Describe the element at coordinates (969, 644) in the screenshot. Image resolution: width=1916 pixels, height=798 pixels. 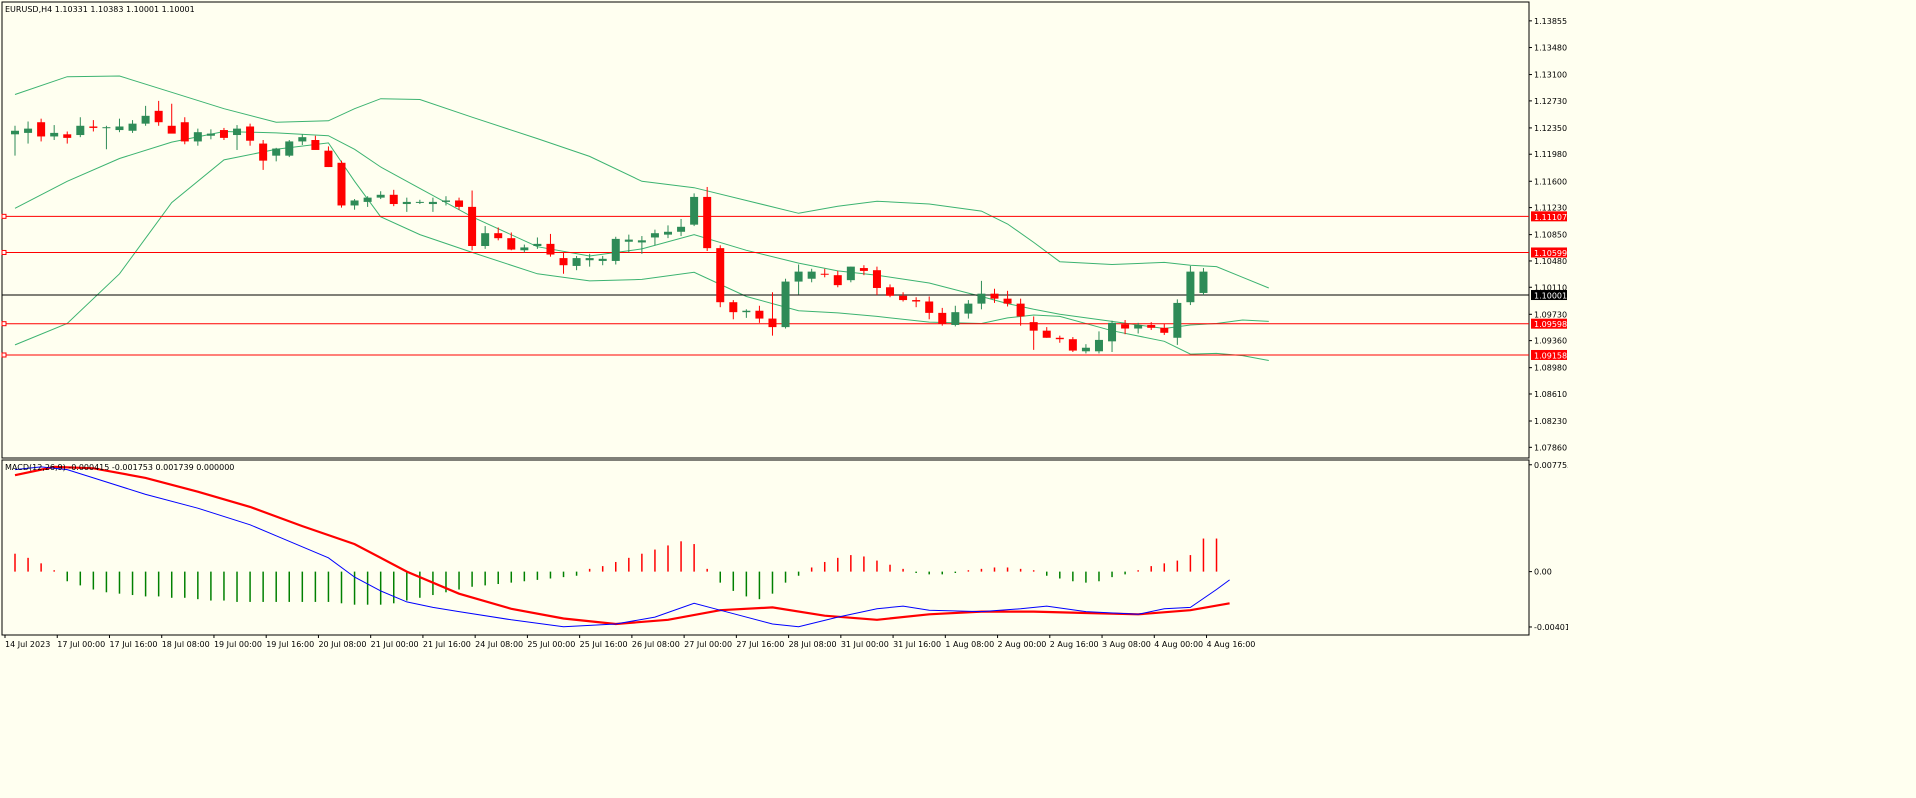
I see `time-tick-label: 1 Aug 08:00` at that location.